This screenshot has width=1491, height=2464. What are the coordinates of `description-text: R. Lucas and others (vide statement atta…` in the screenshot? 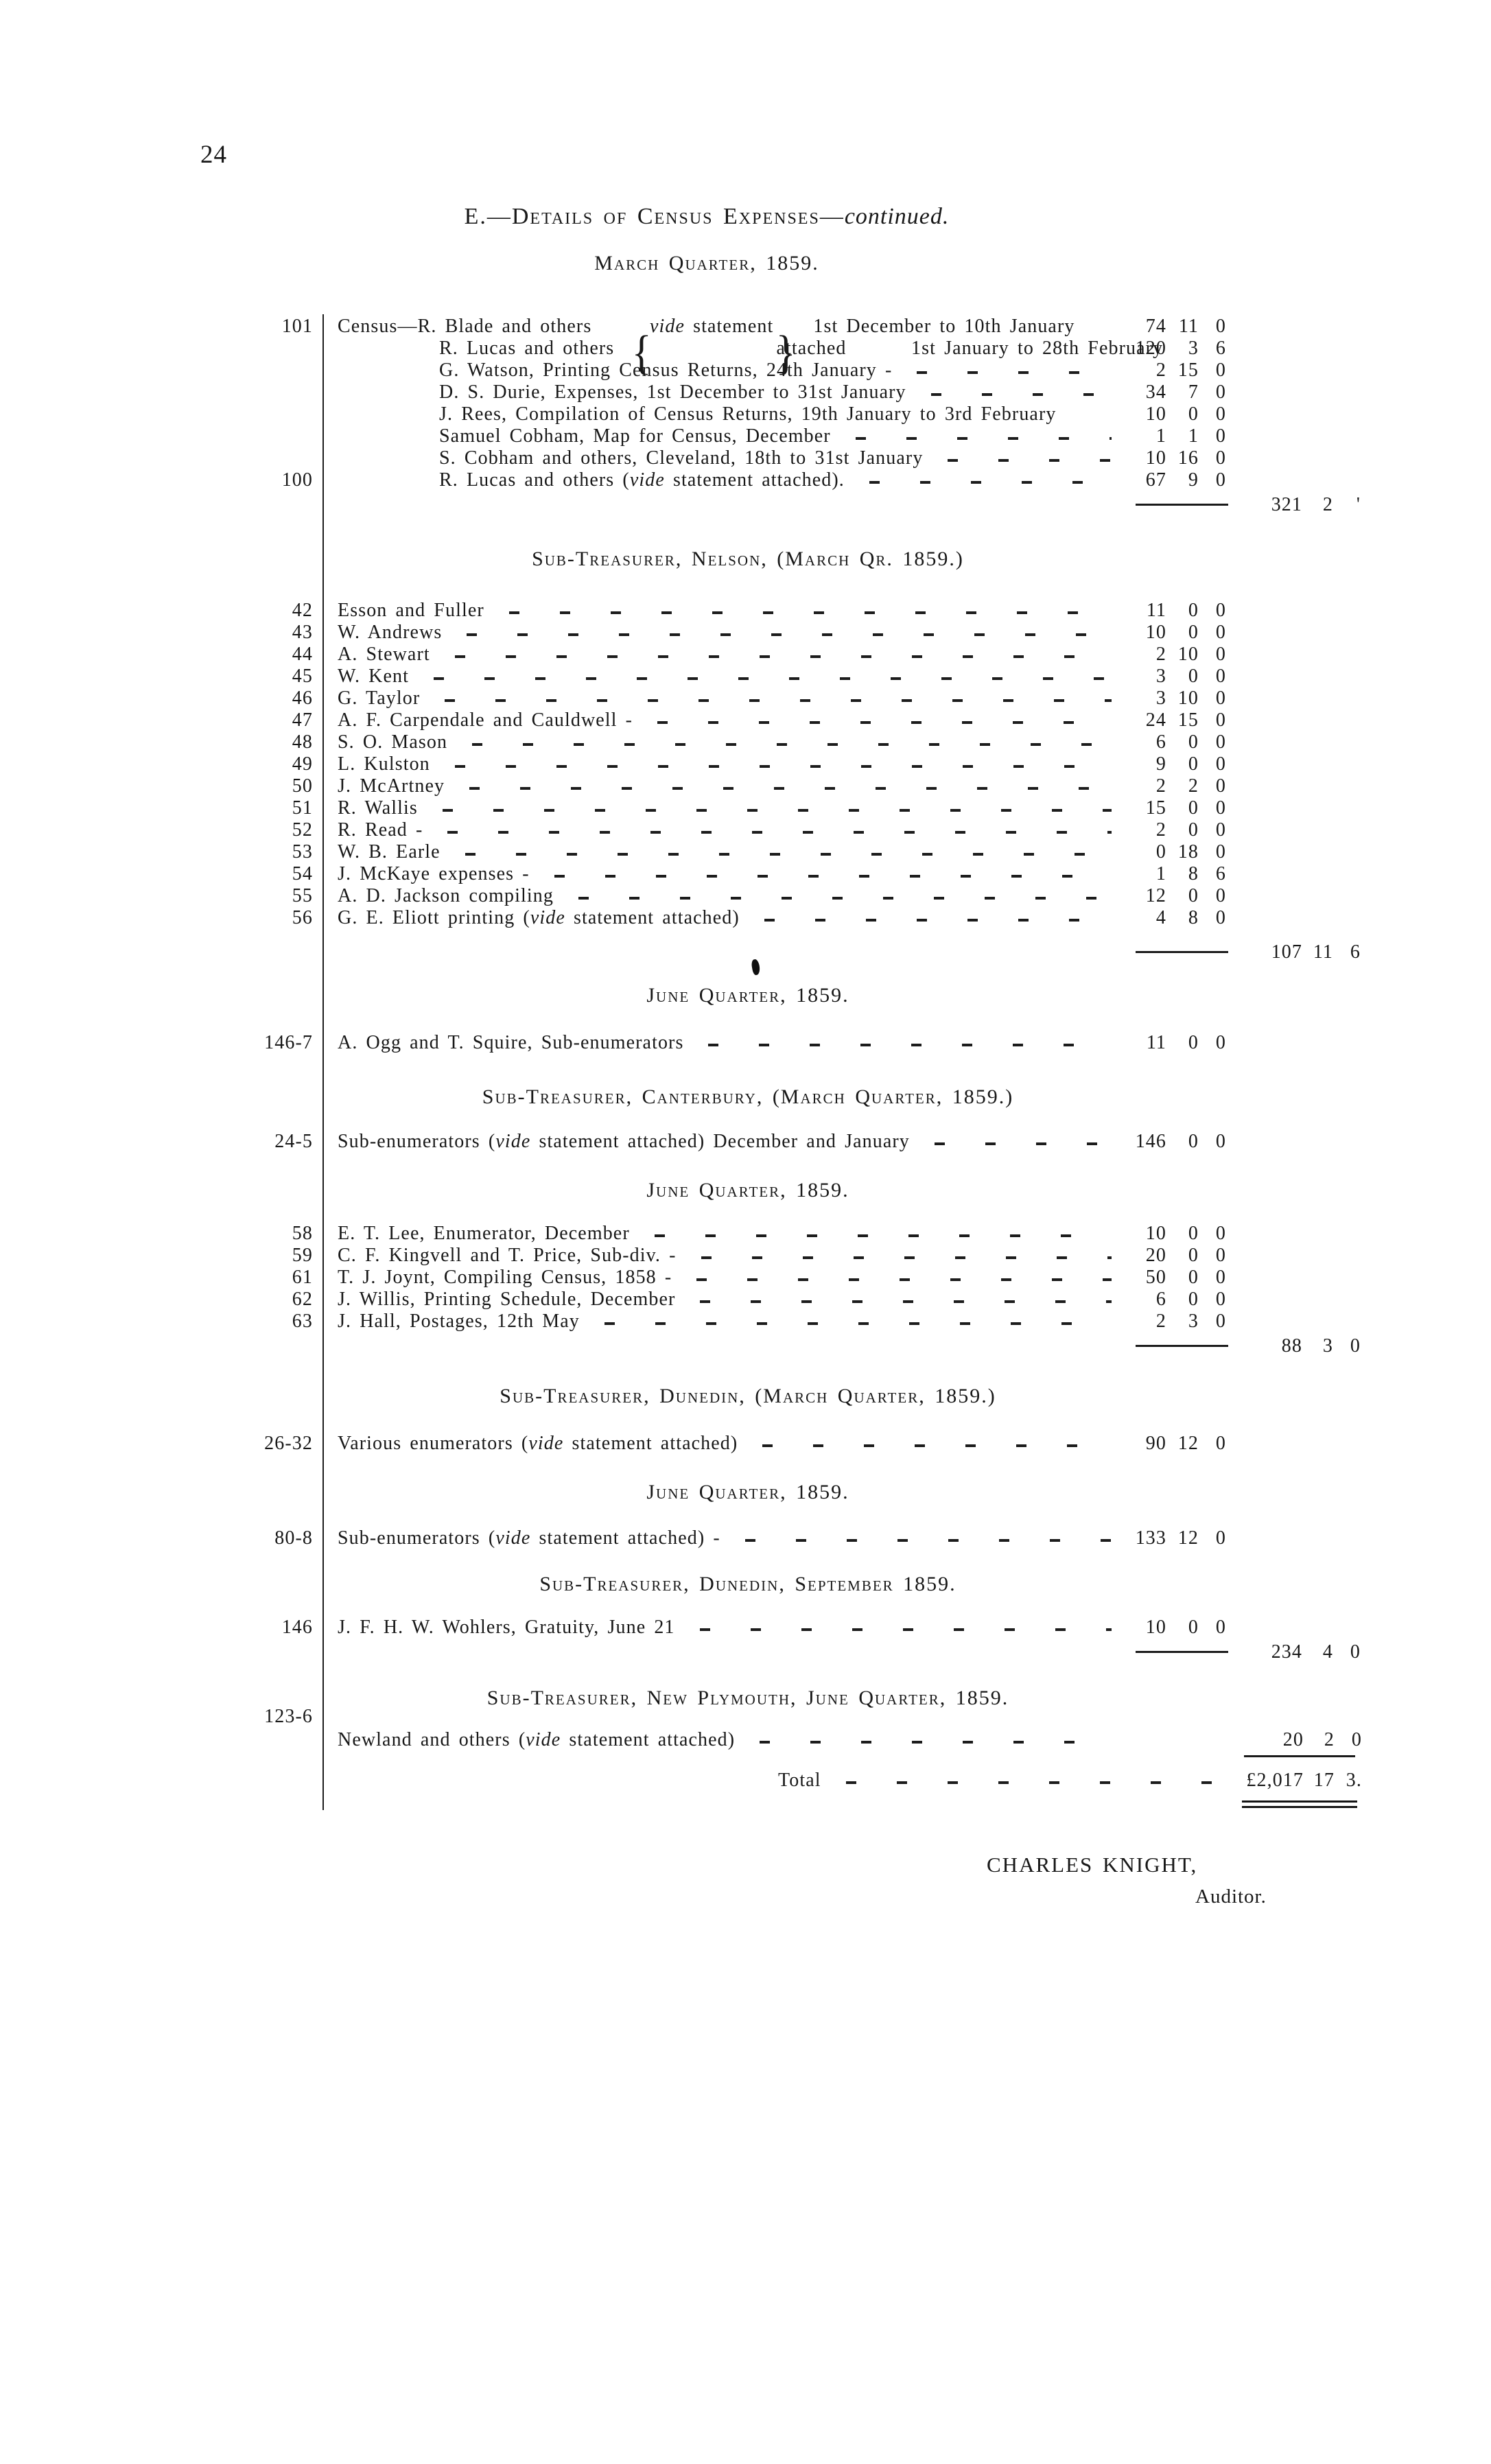 It's located at (642, 480).